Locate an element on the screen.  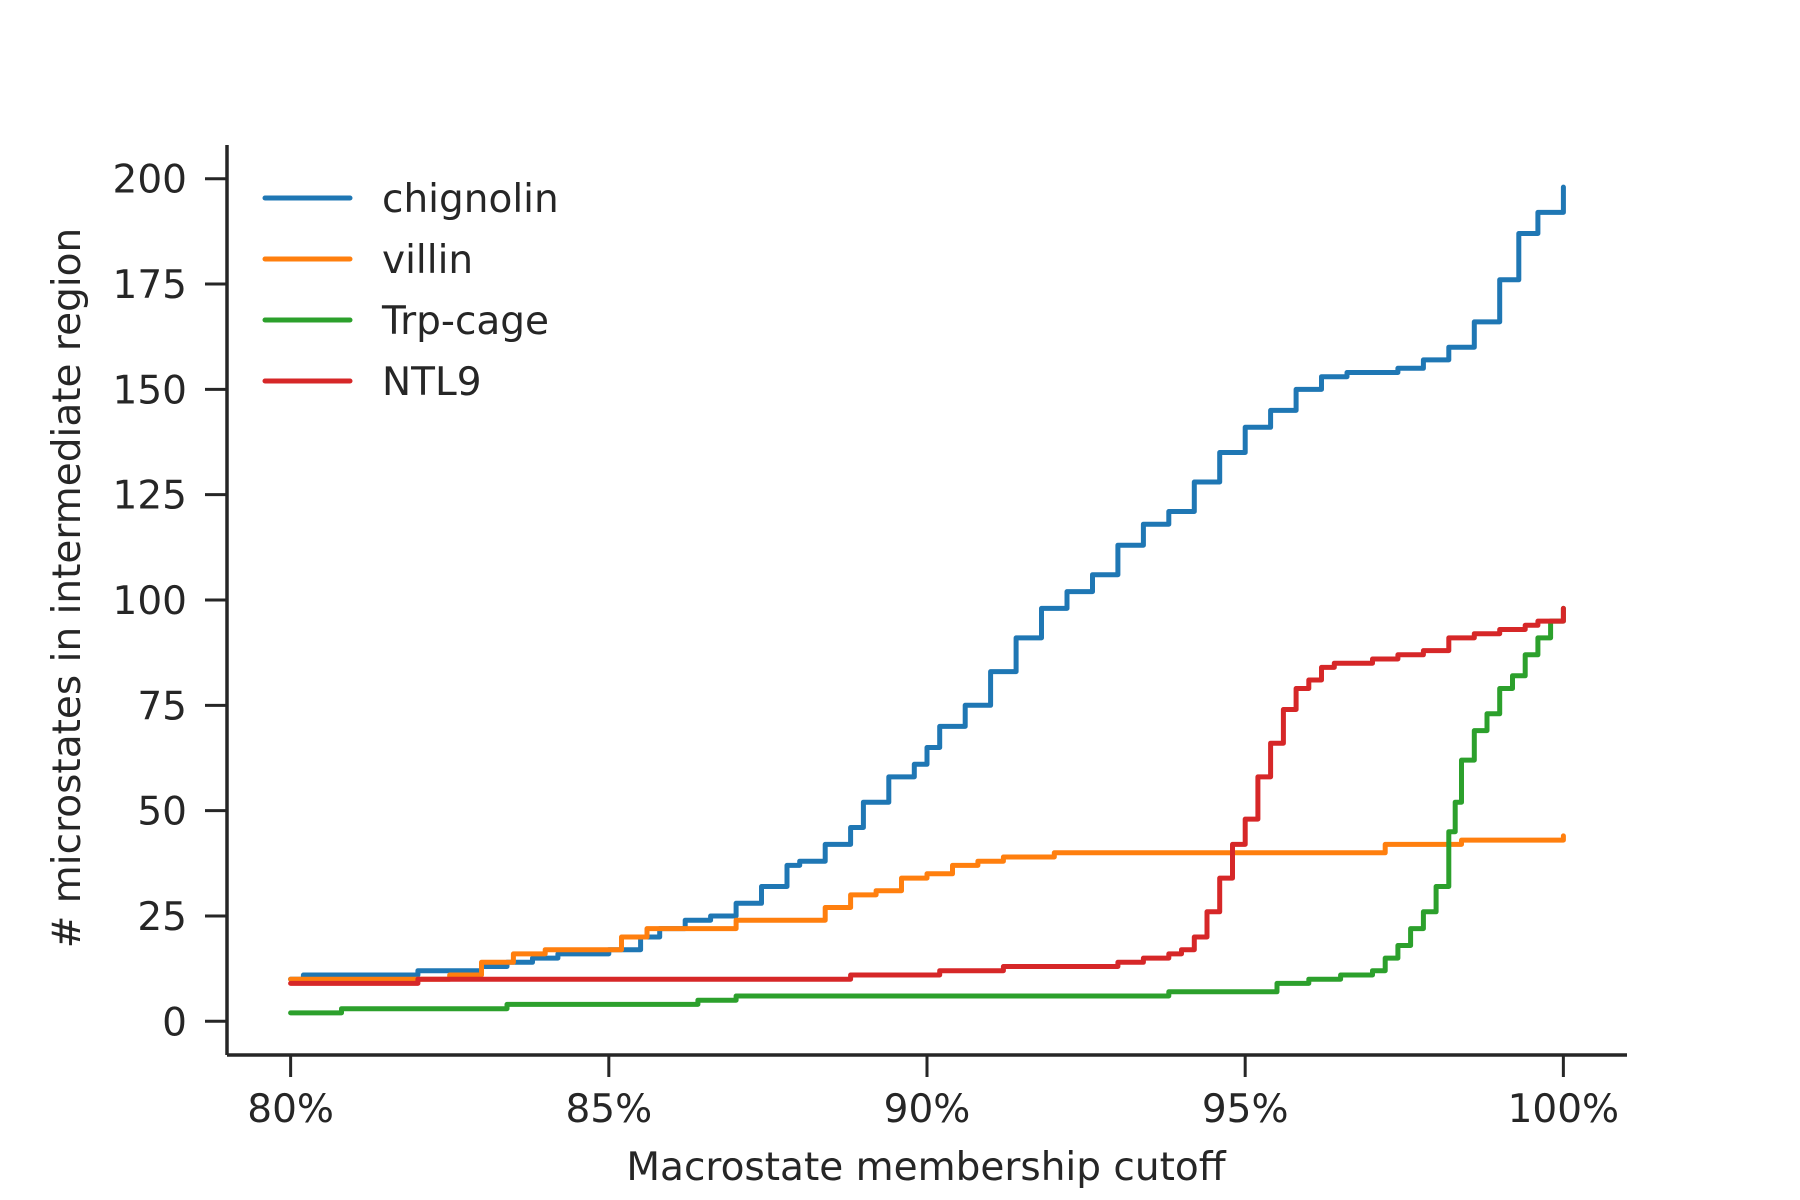
y-tick-label: 100 is located at coordinates (150, 601).